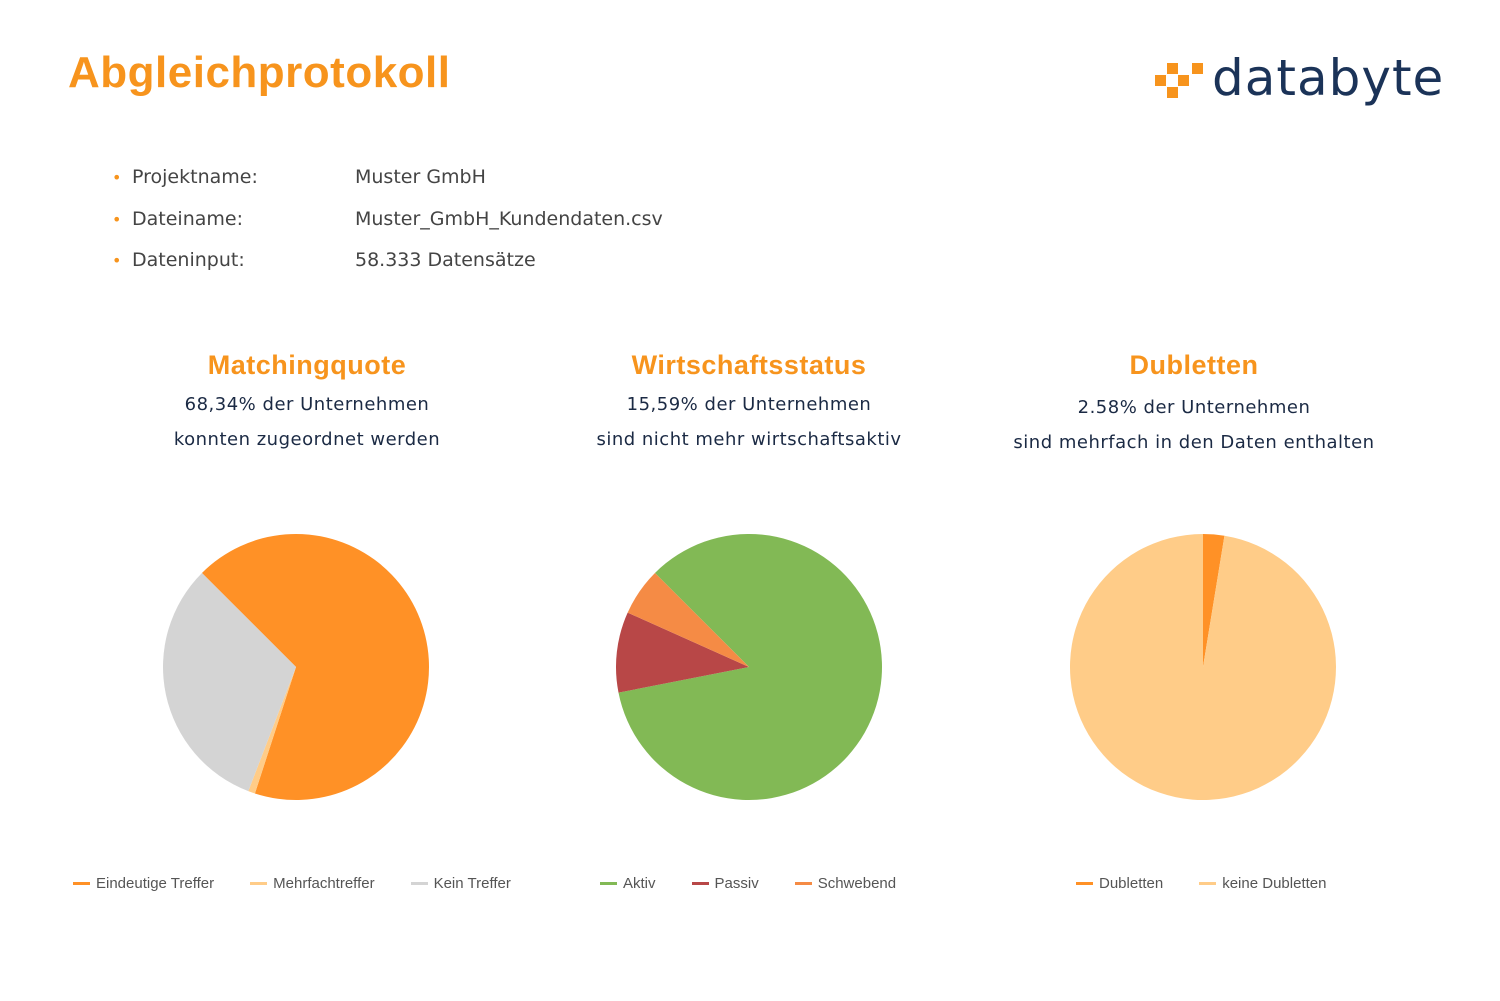 The width and height of the screenshot is (1500, 1001). I want to click on legend-item: Dubletten, so click(1119, 883).